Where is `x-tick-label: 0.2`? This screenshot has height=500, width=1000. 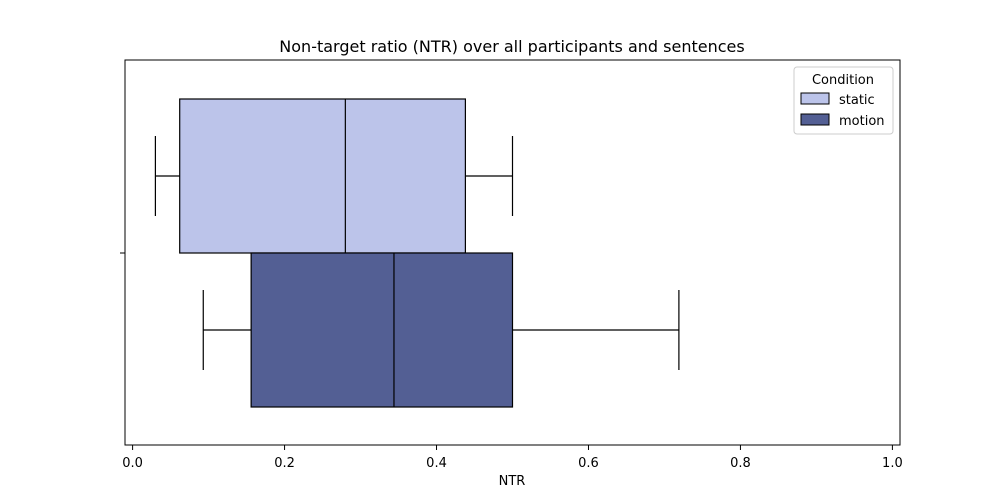
x-tick-label: 0.2 is located at coordinates (284, 463).